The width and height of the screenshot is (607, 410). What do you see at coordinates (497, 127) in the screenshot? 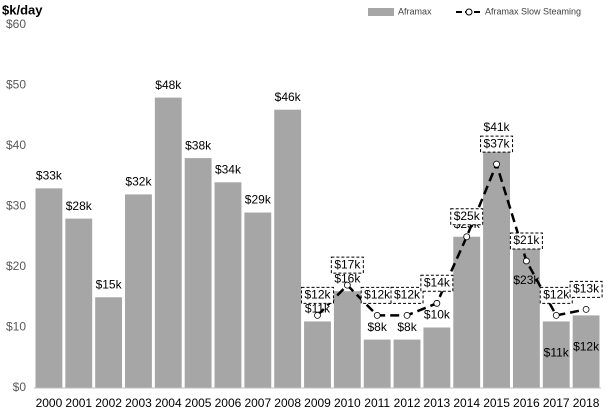
I see `bar-value-label: $41k` at bounding box center [497, 127].